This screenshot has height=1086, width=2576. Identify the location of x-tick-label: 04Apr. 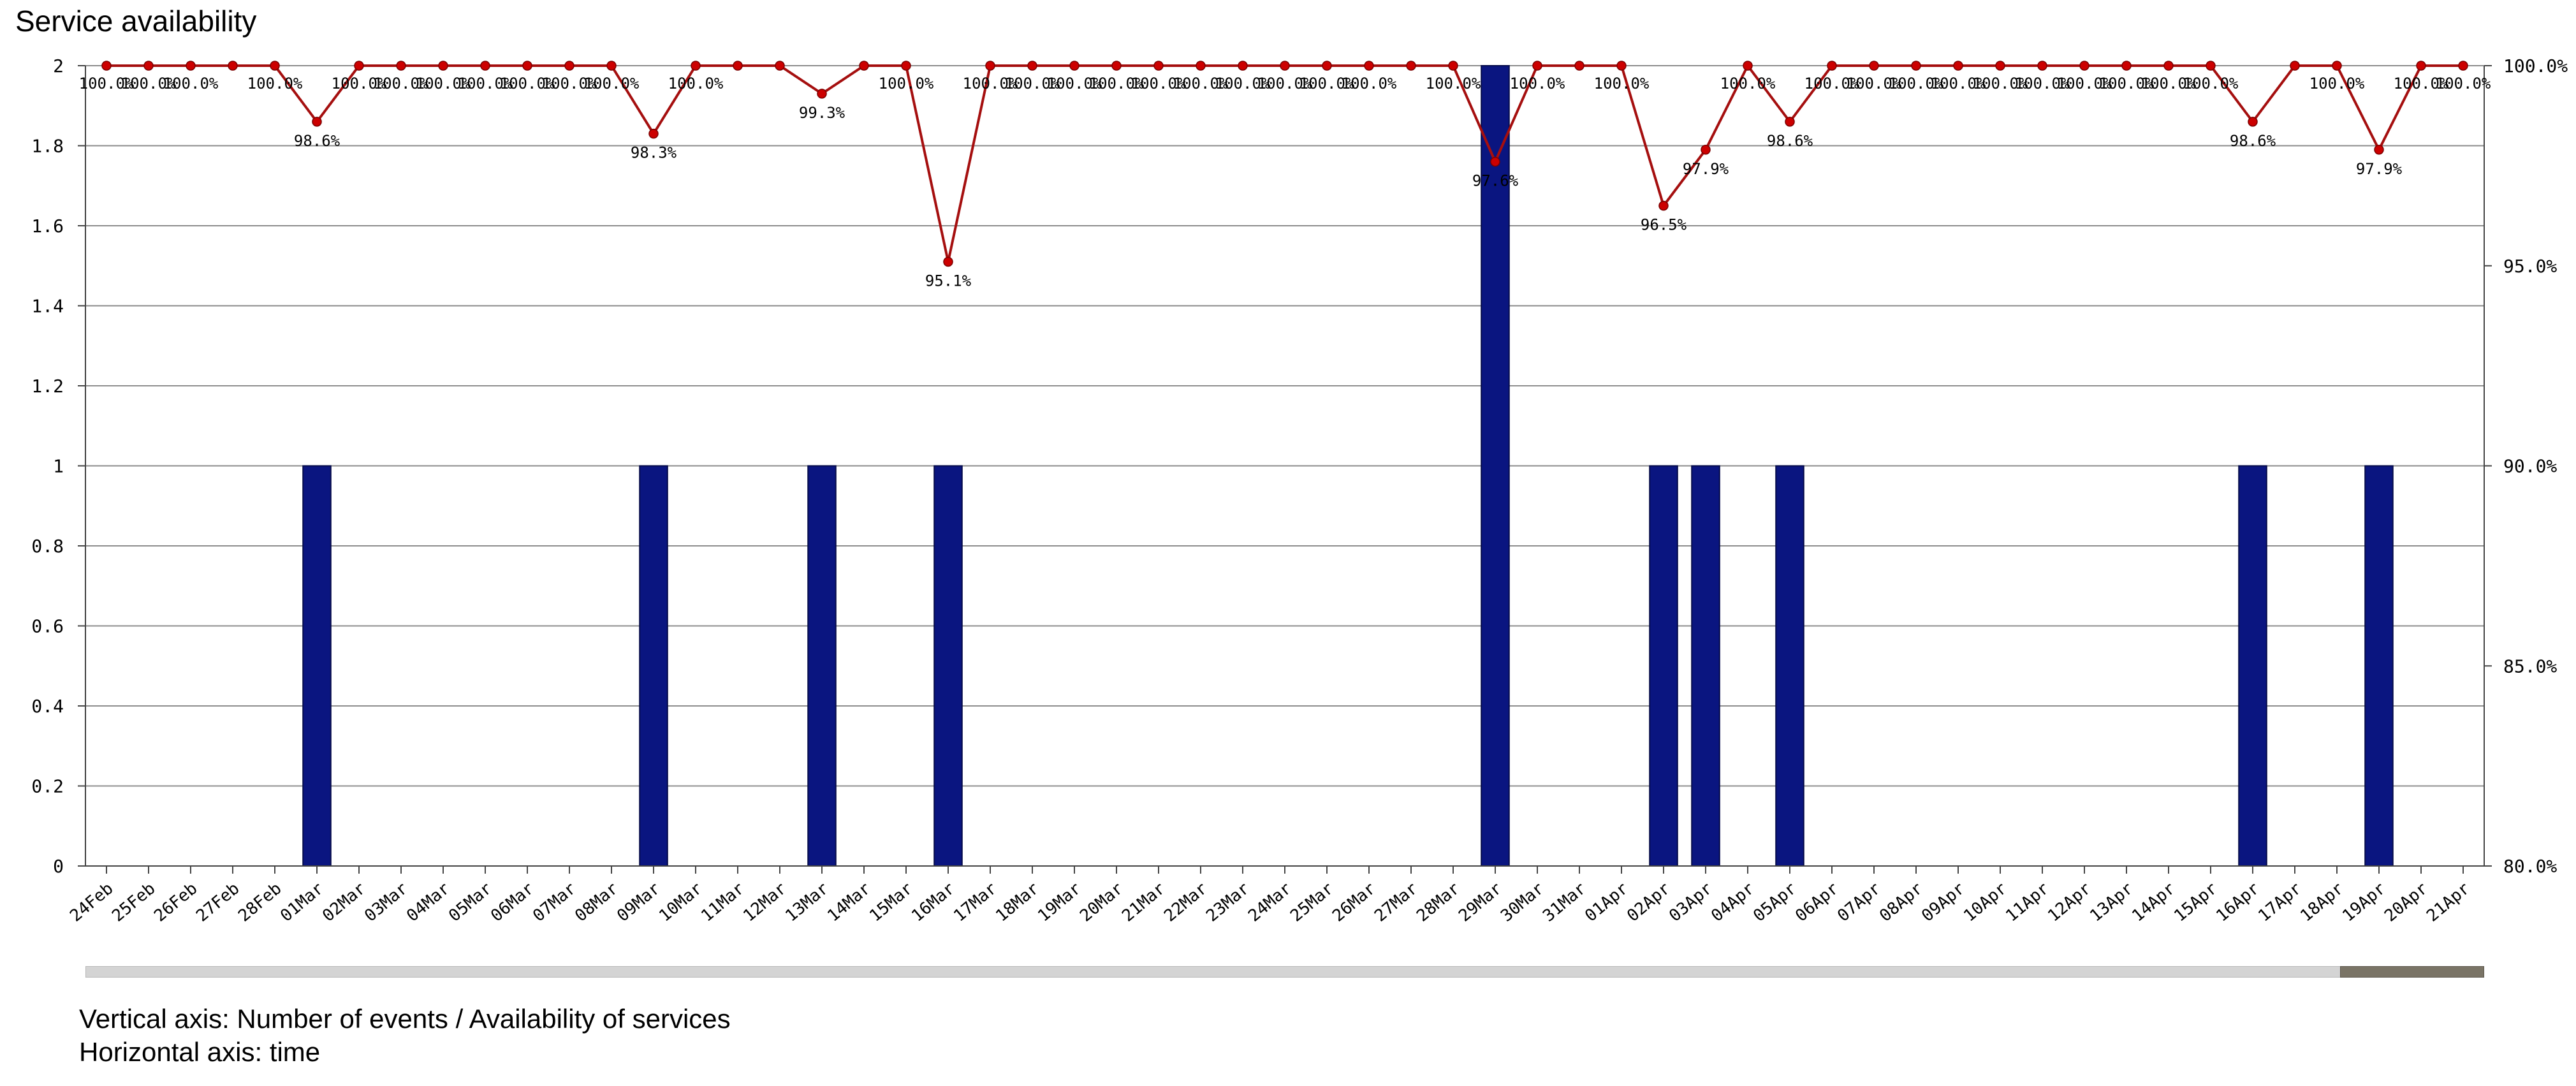
(1733, 902).